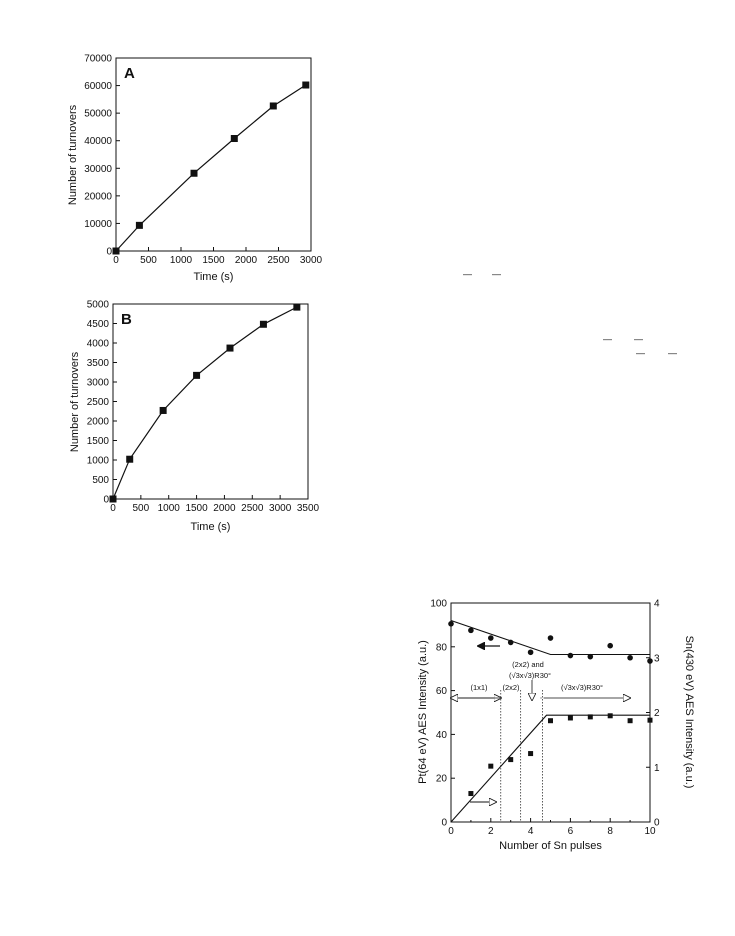  Describe the element at coordinates (98, 224) in the screenshot. I see `y-tick-label: 10000` at that location.